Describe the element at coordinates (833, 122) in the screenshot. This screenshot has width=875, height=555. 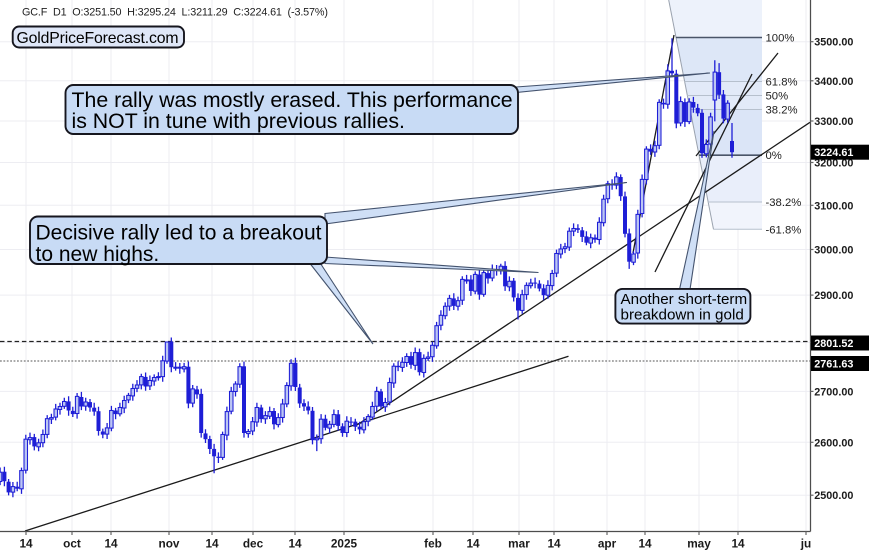
I see `svg-text: 3300.00` at that location.